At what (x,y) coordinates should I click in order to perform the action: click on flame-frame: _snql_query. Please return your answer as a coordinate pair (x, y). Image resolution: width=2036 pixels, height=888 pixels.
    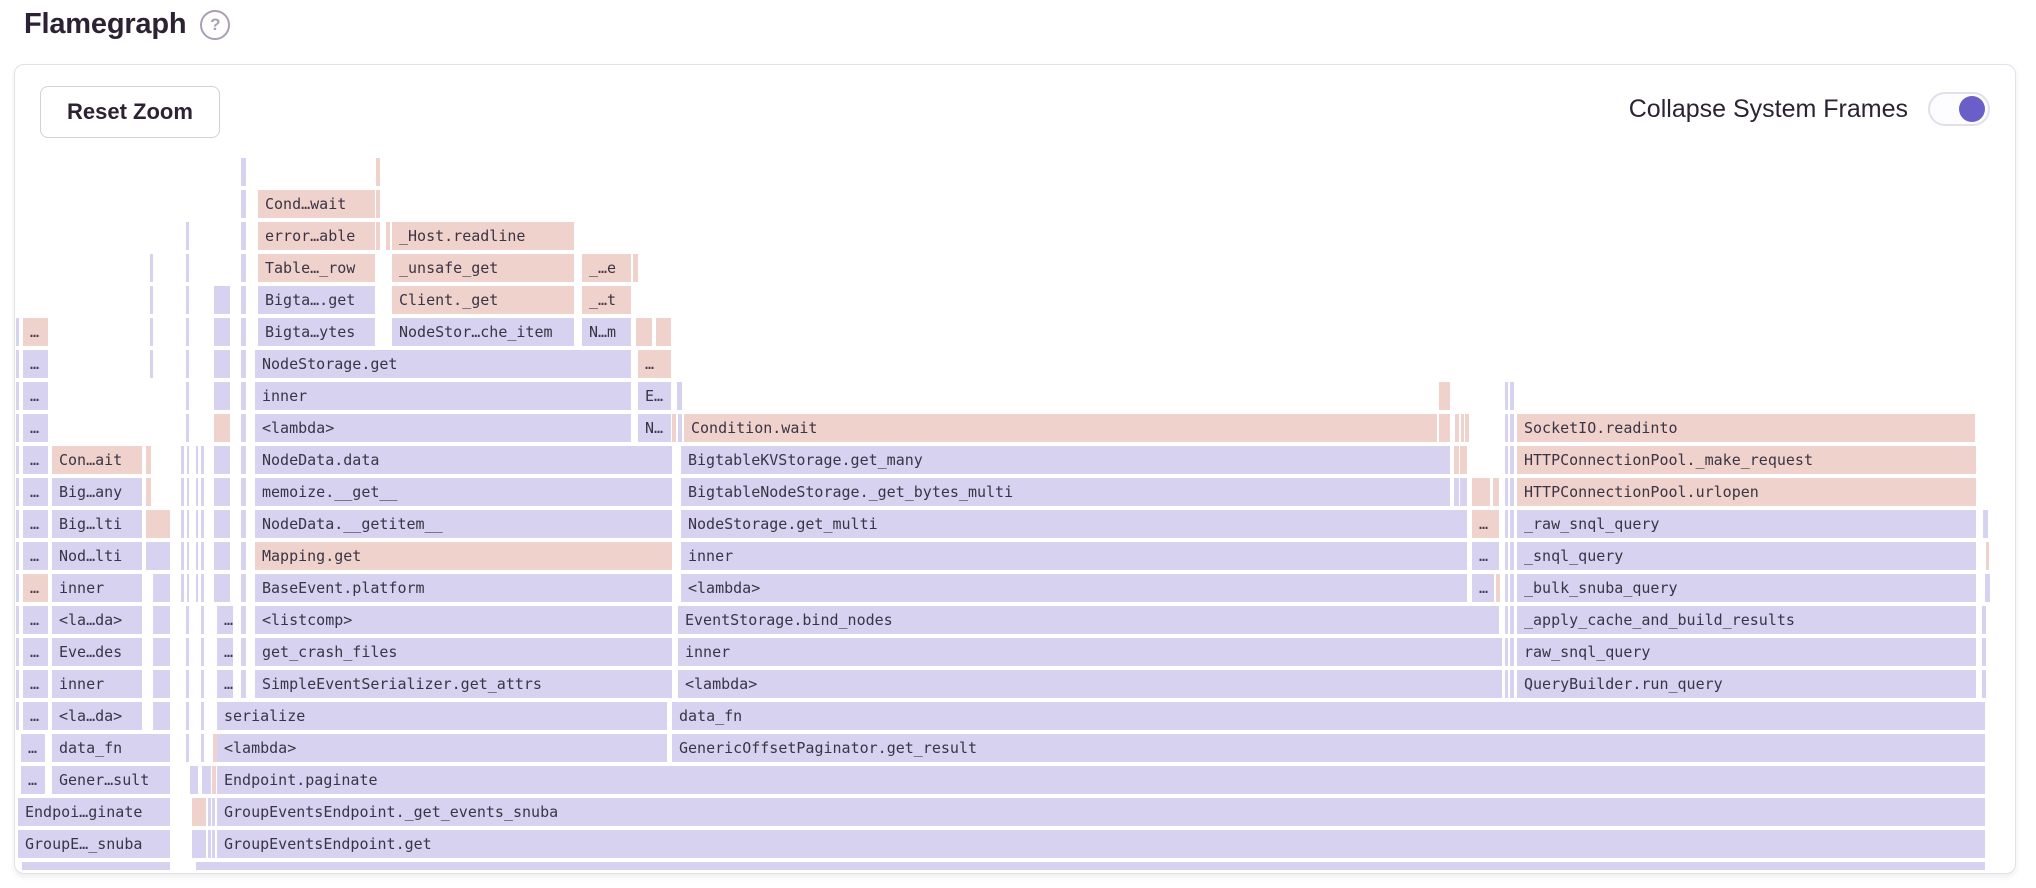
    Looking at the image, I should click on (1746, 556).